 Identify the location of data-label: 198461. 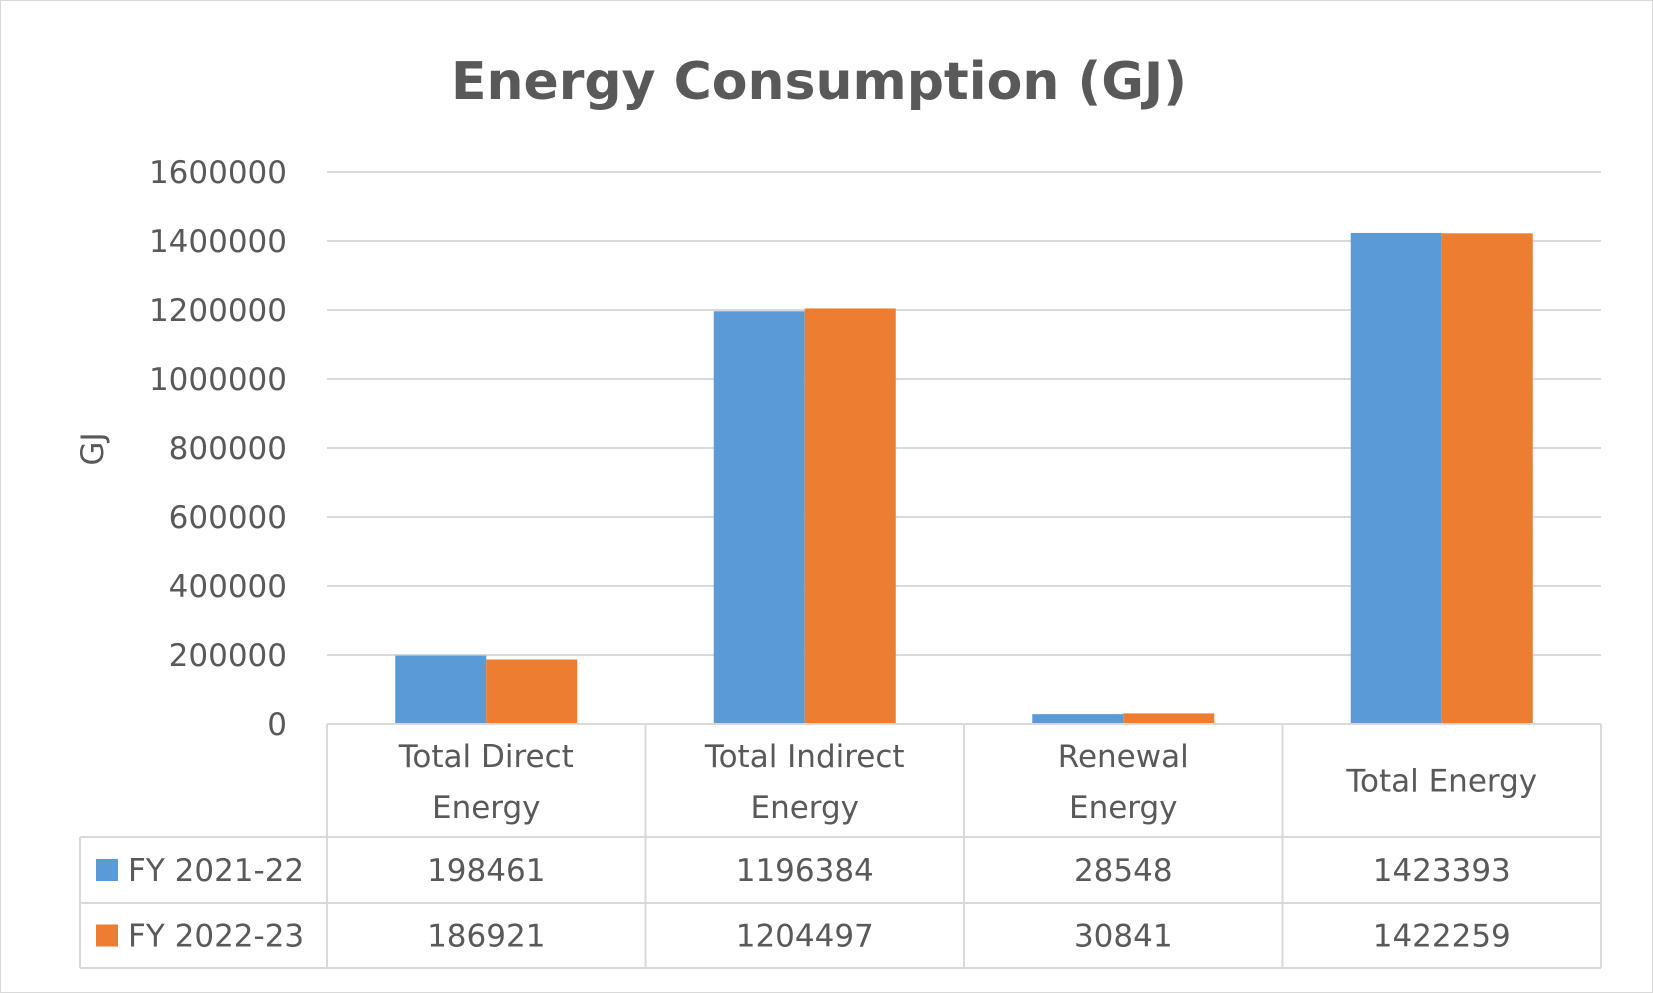
(486, 871).